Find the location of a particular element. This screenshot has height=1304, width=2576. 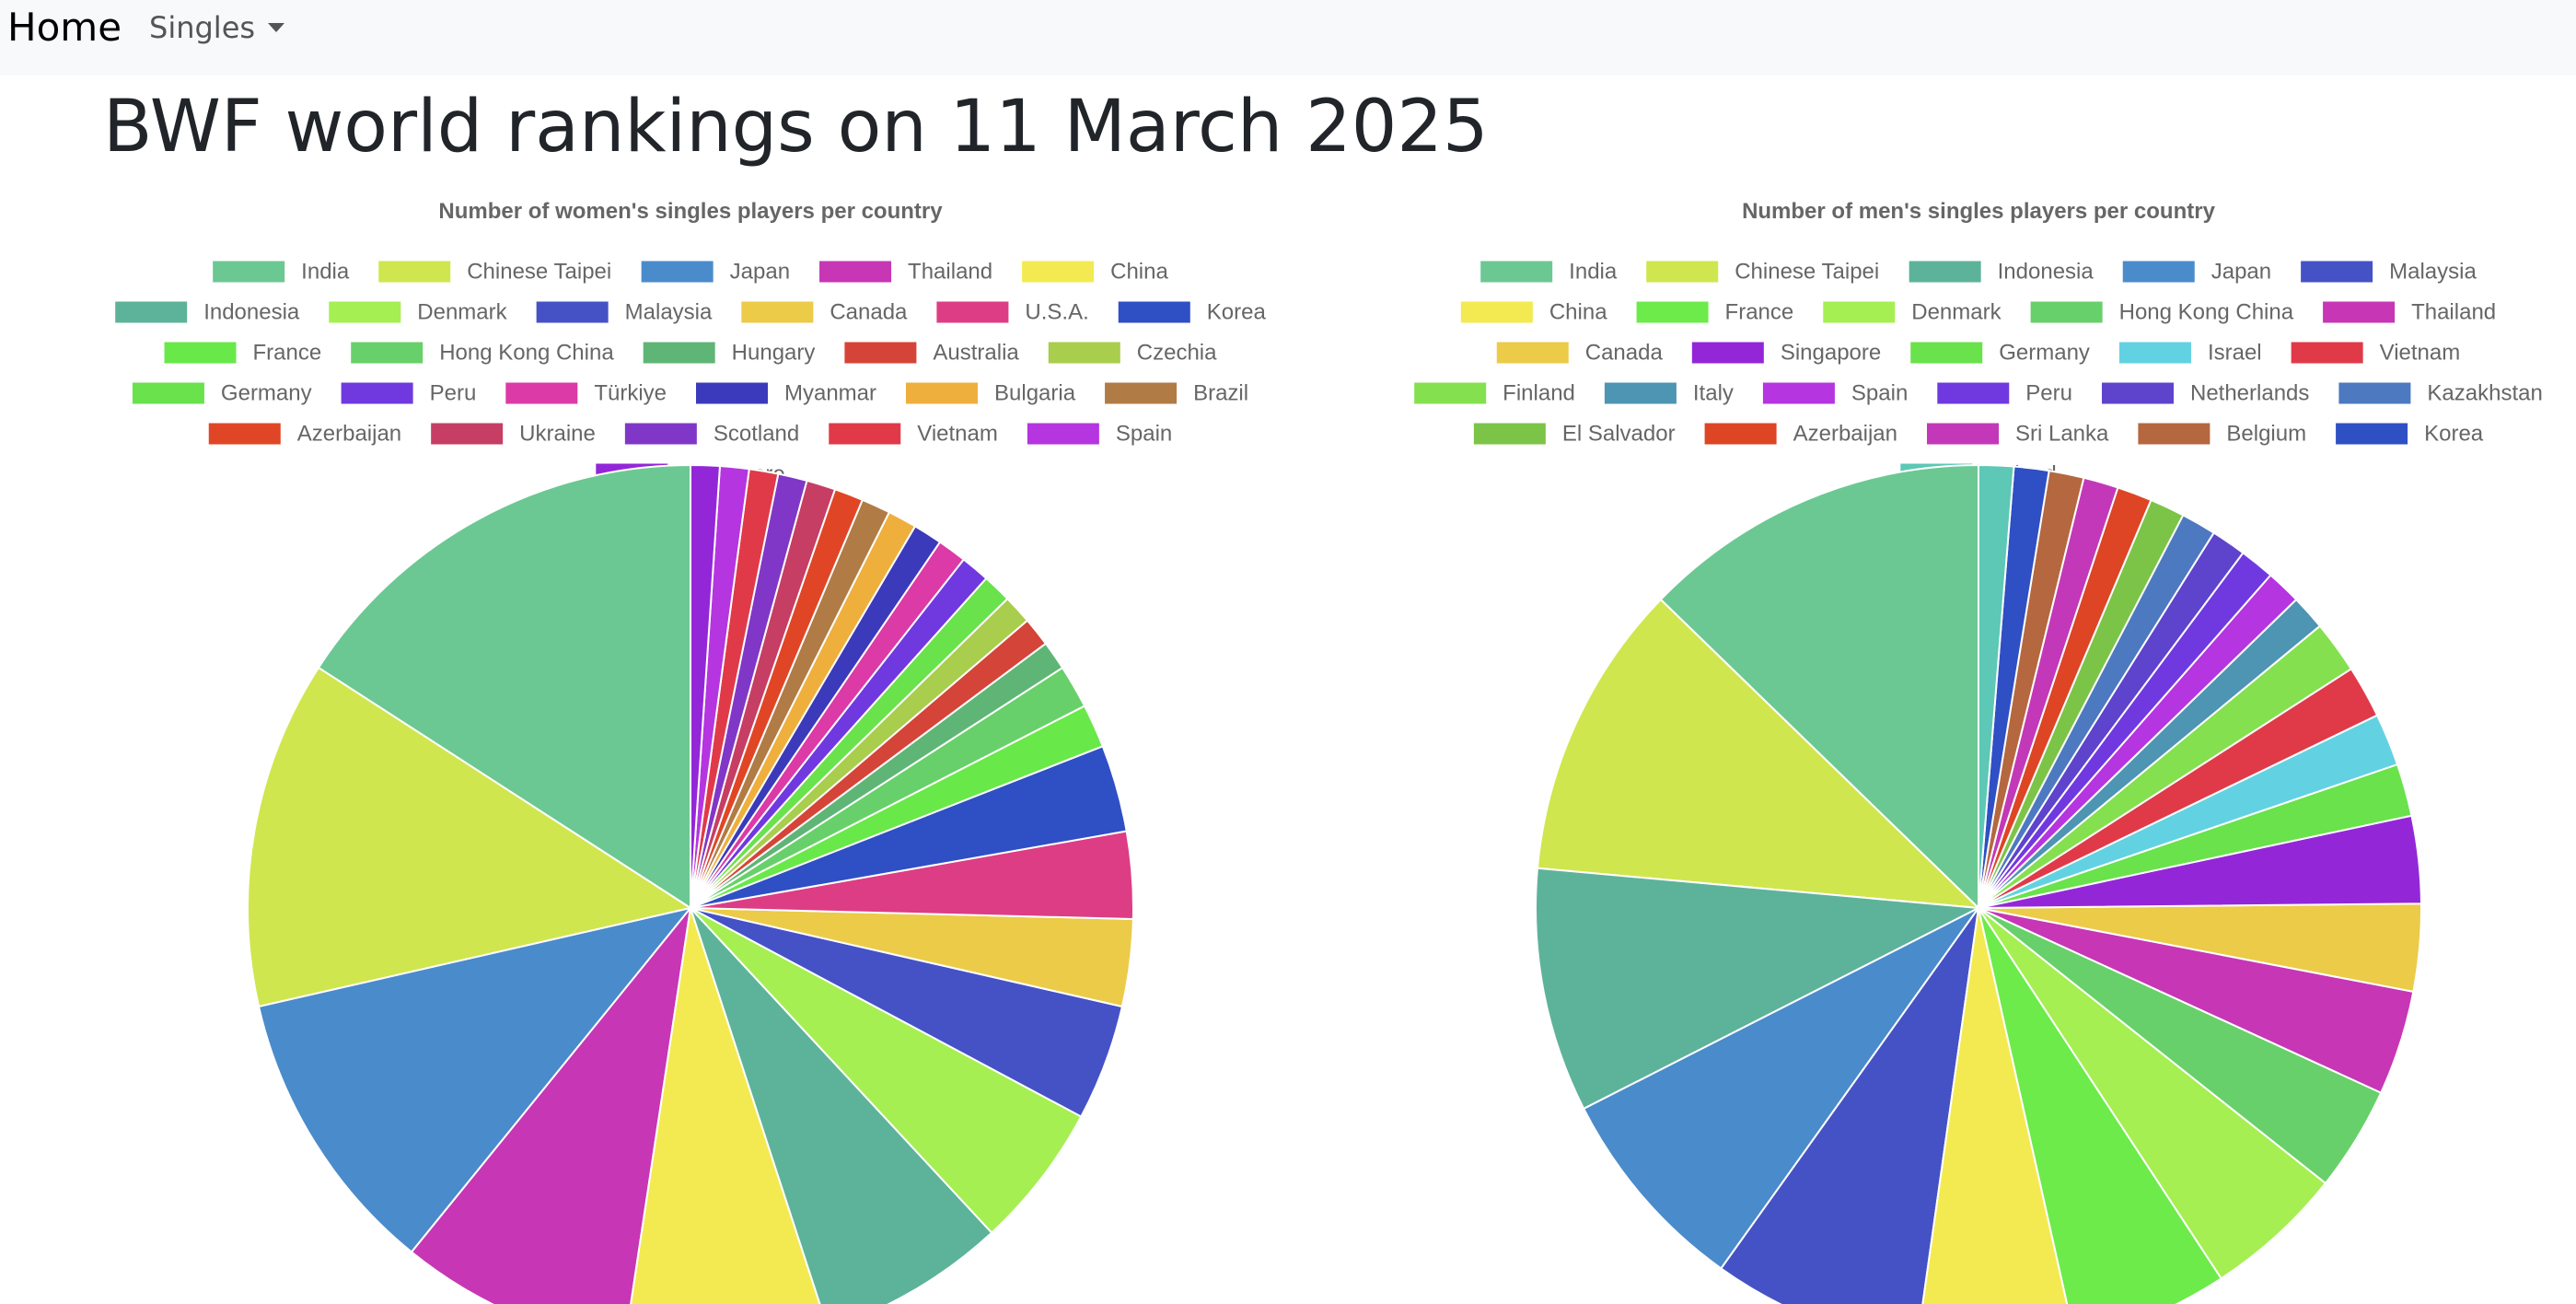

legend-label: Sri Lanka is located at coordinates (2062, 434).